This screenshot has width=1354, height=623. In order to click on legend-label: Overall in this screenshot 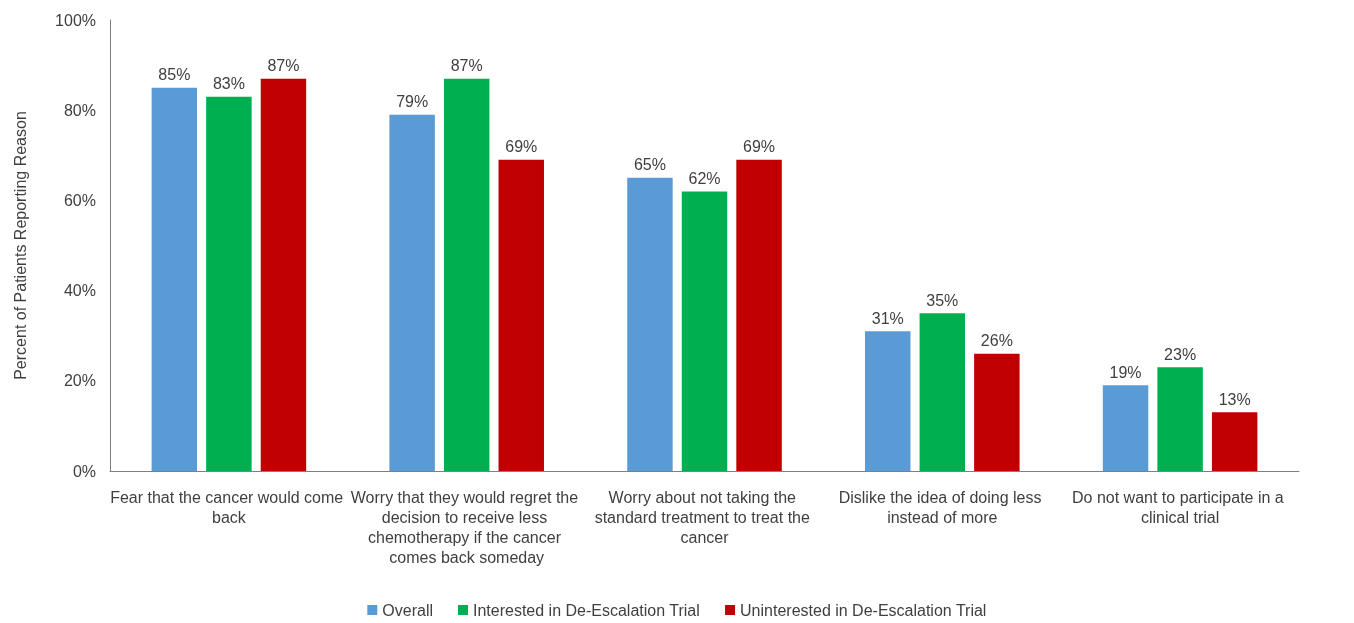, I will do `click(407, 610)`.